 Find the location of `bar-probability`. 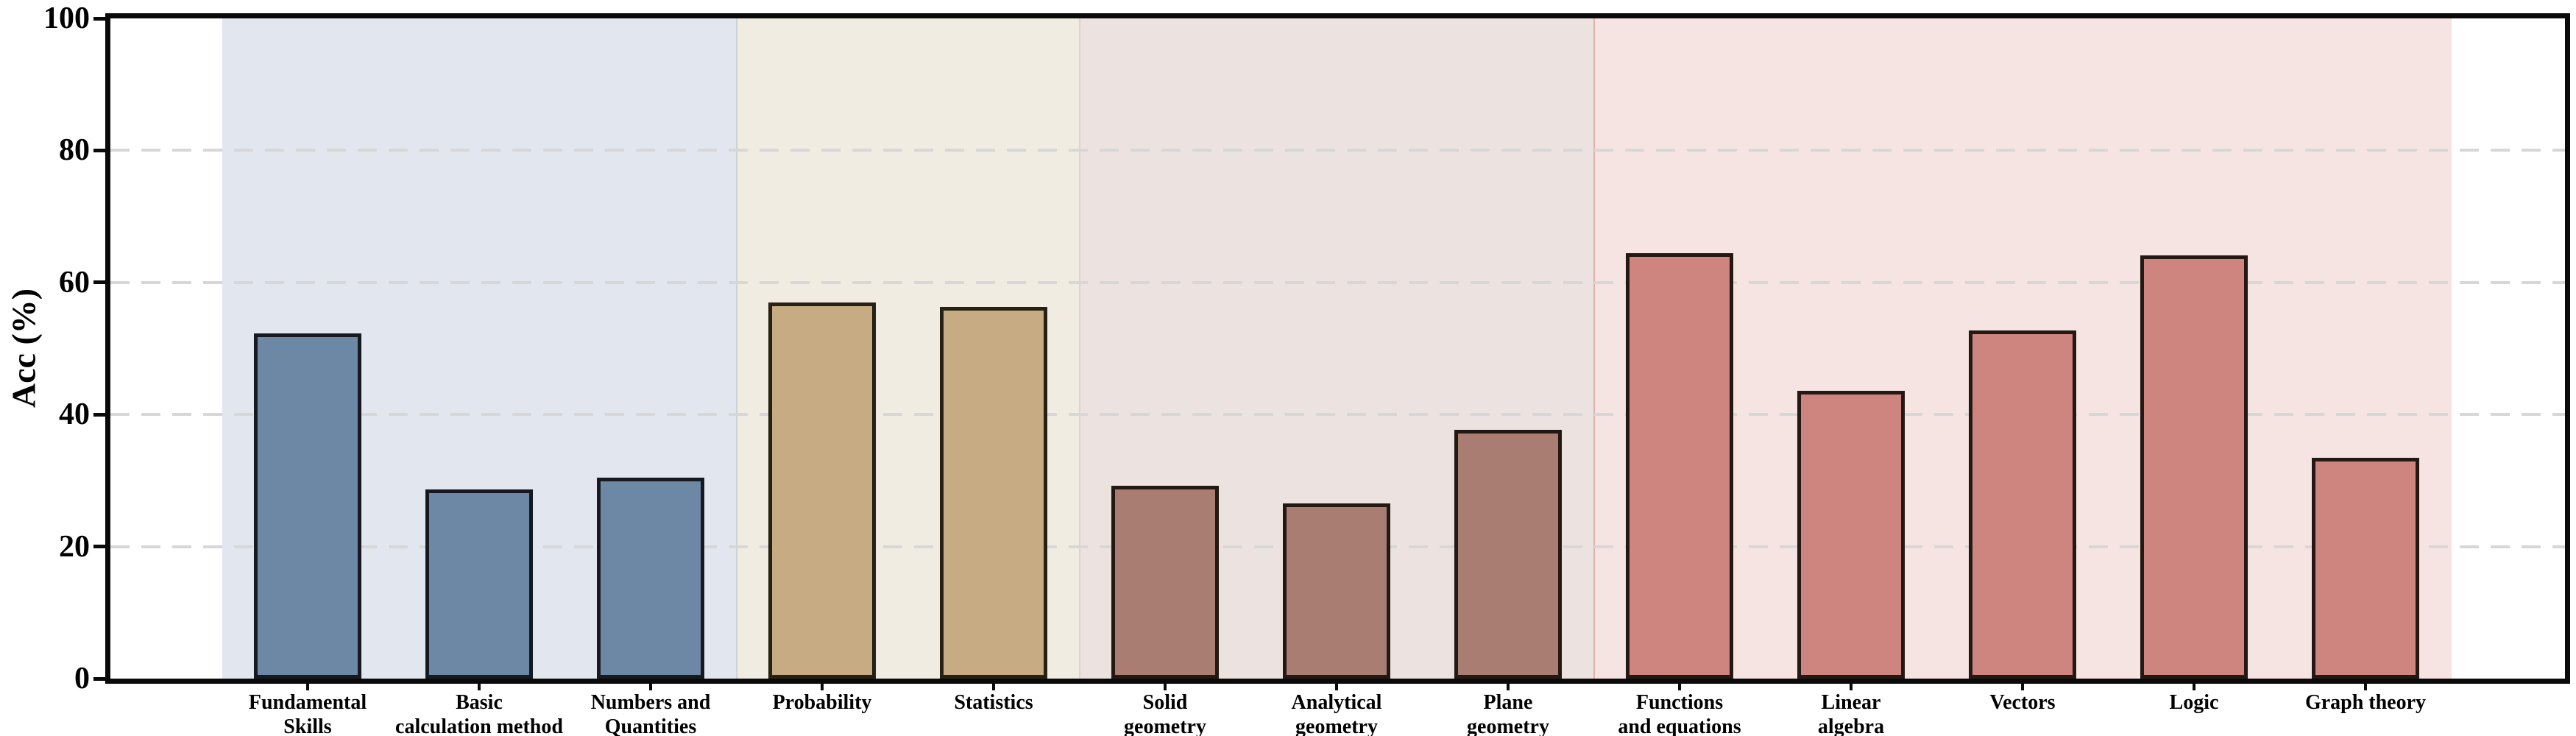

bar-probability is located at coordinates (822, 490).